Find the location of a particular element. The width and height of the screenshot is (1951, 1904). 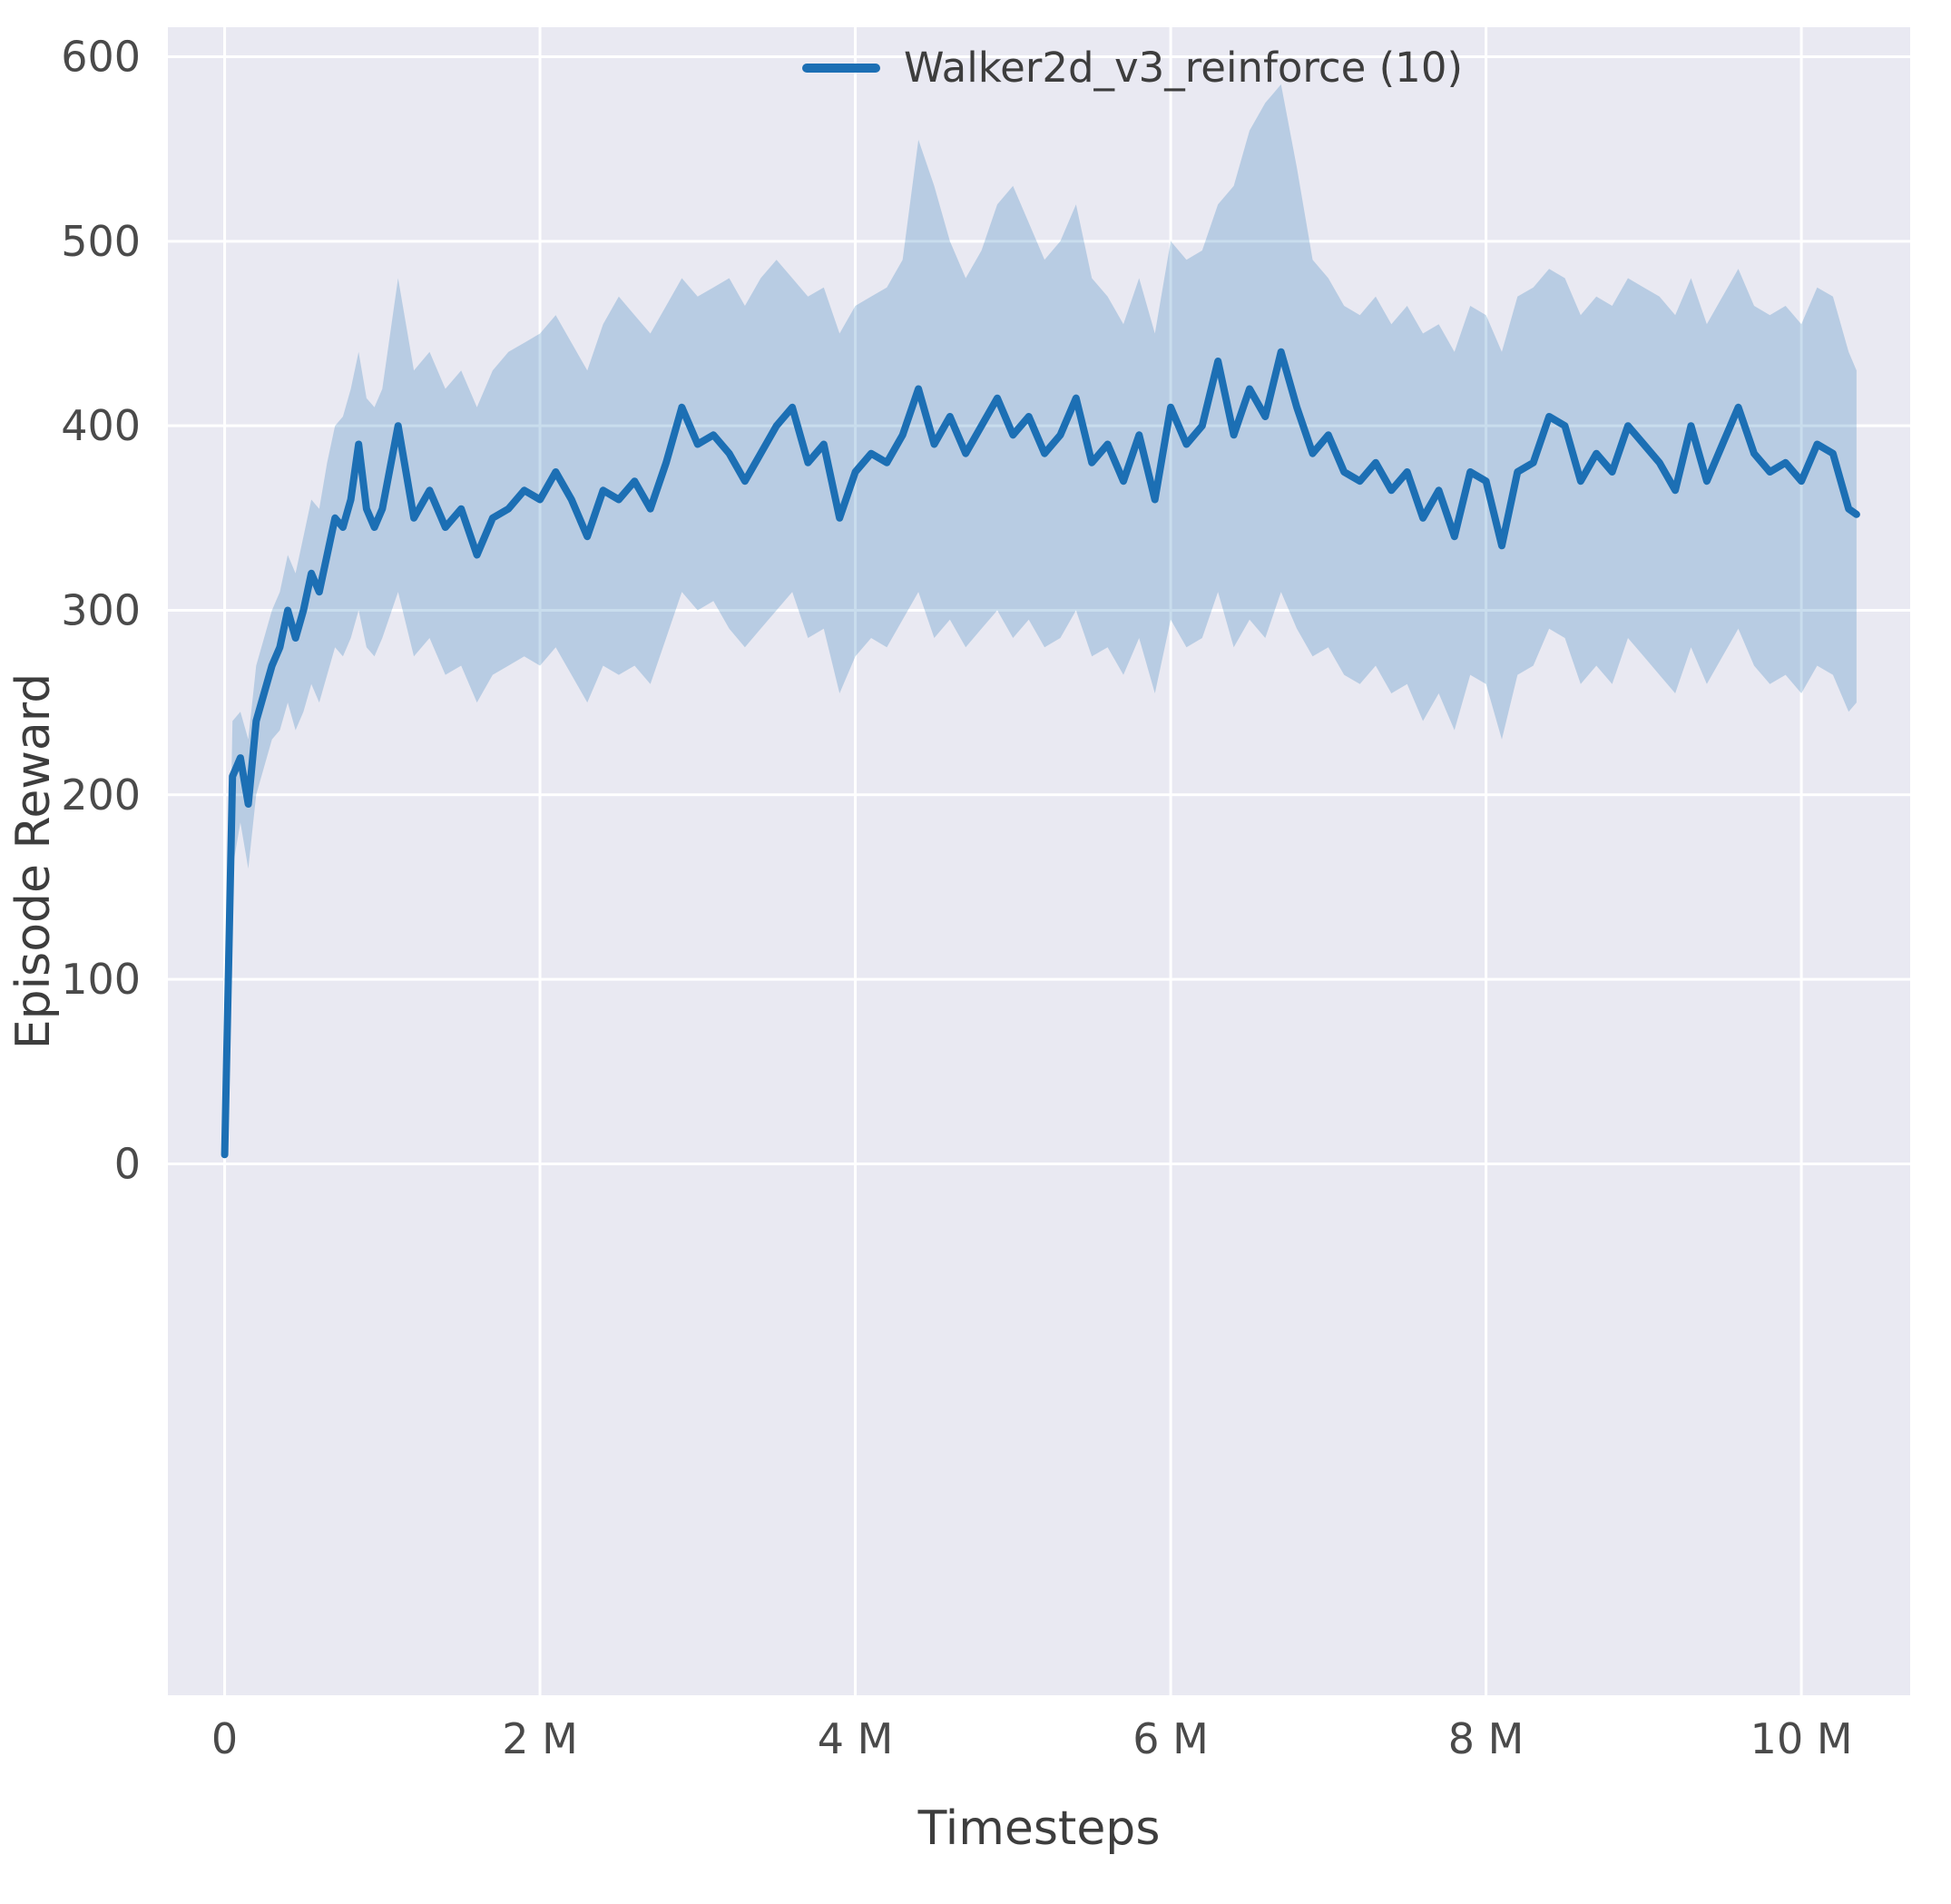

x-axis-label: Timesteps is located at coordinates (1039, 1829).